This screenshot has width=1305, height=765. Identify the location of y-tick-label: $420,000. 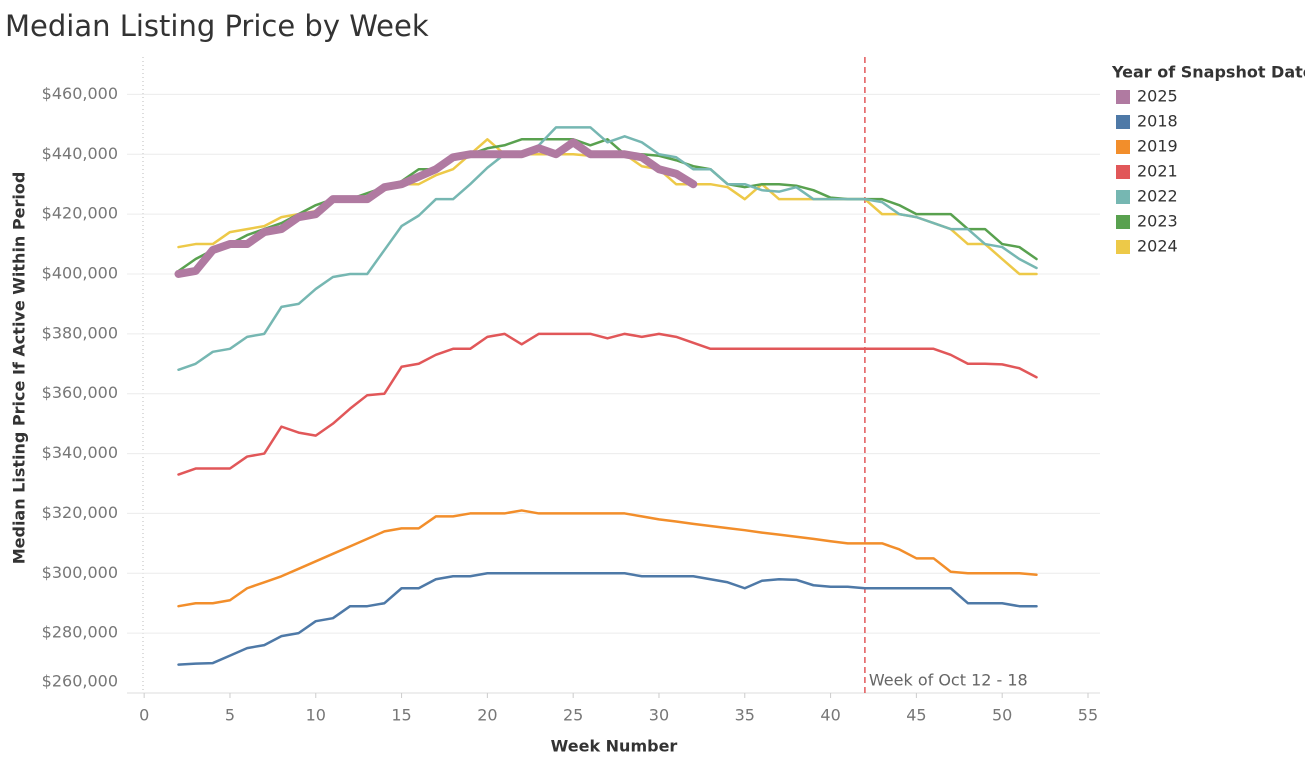
(80, 213).